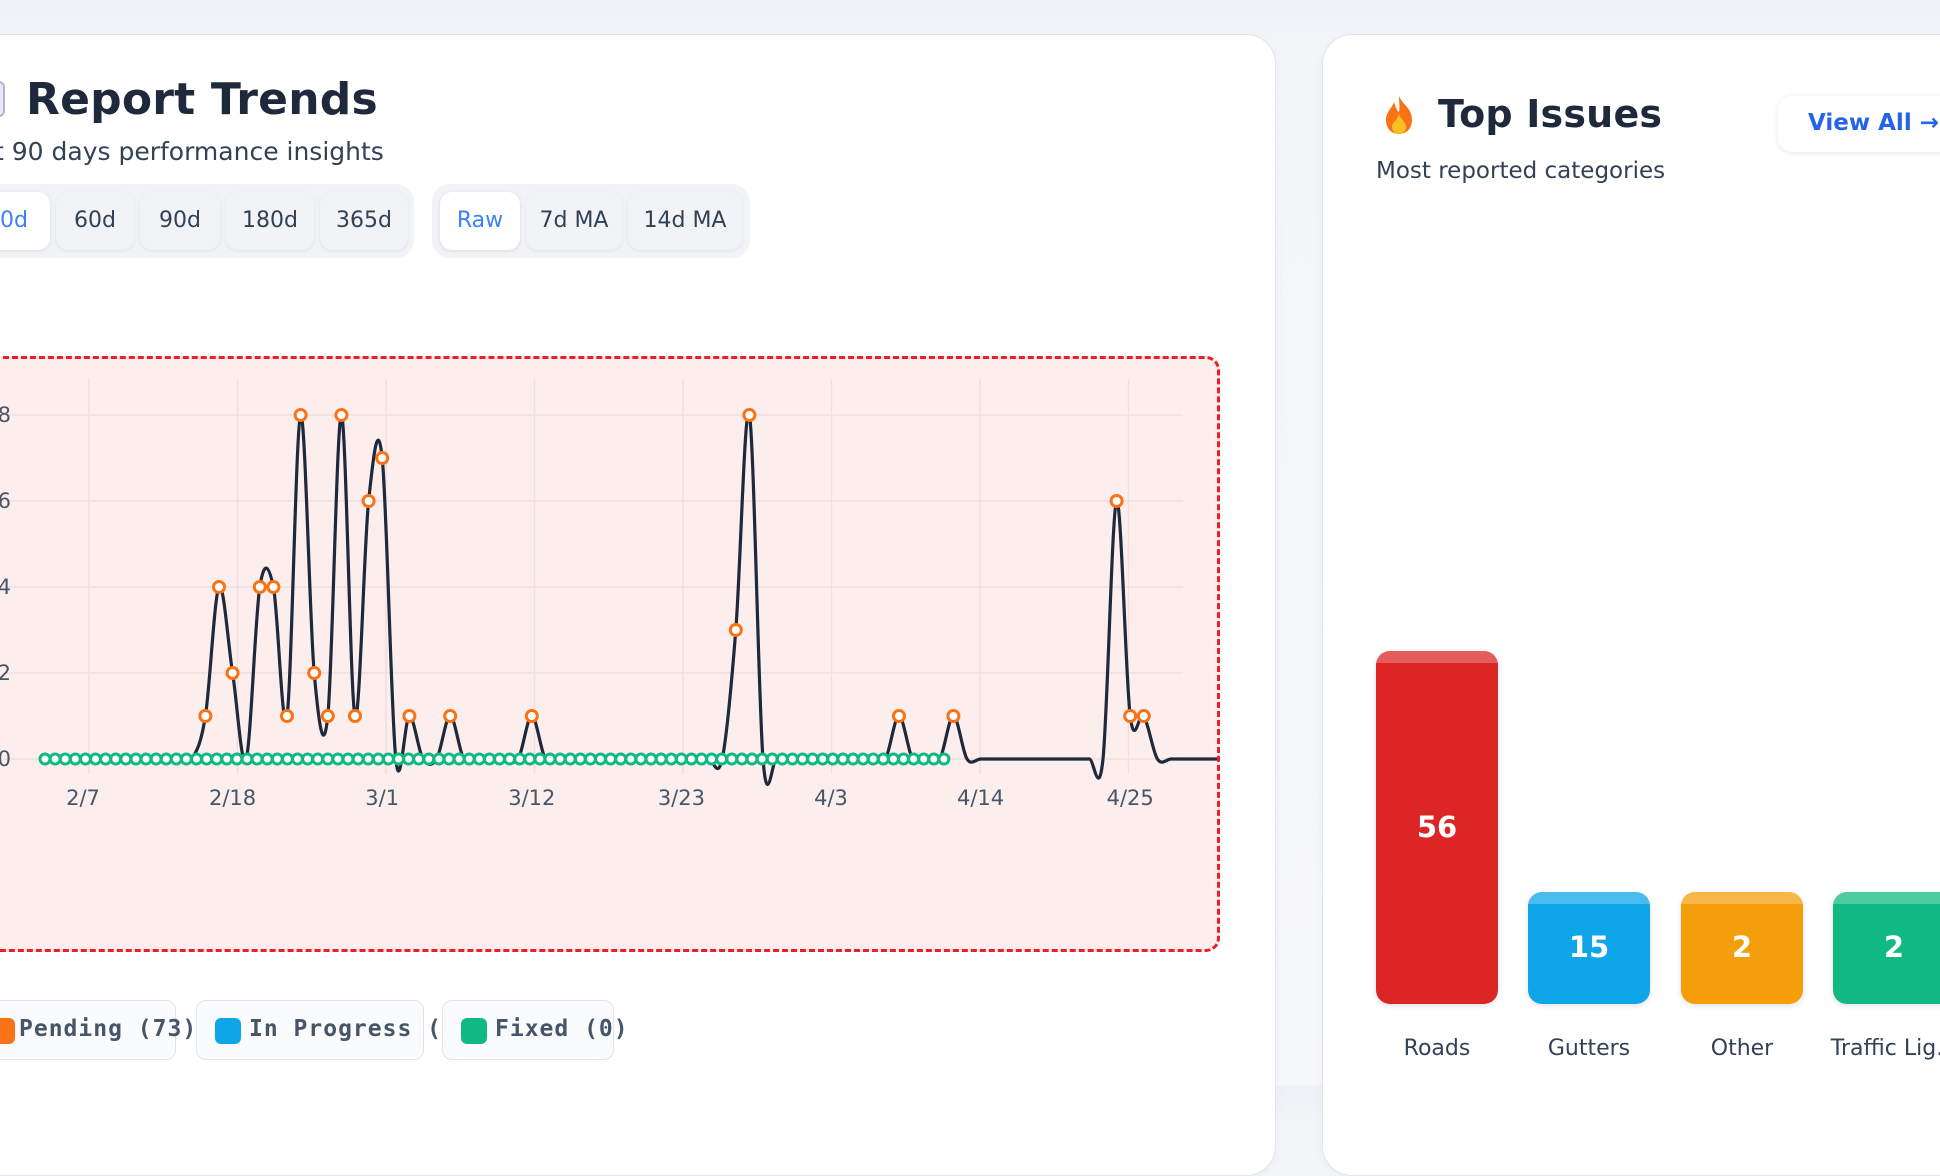  What do you see at coordinates (1130, 798) in the screenshot?
I see `x-tick-label: 4/25` at bounding box center [1130, 798].